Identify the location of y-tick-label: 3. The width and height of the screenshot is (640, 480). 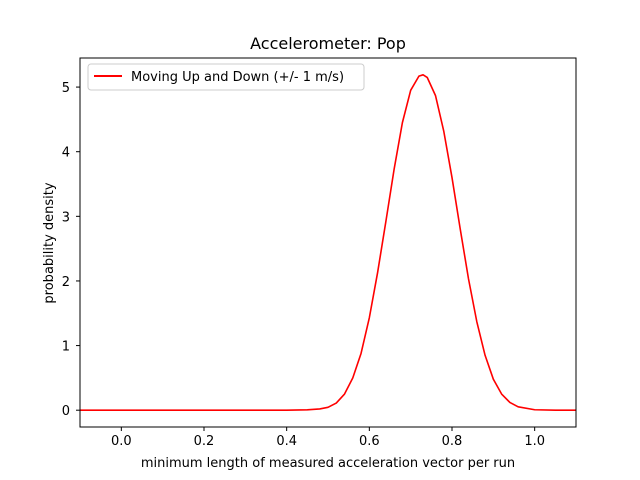
(66, 217).